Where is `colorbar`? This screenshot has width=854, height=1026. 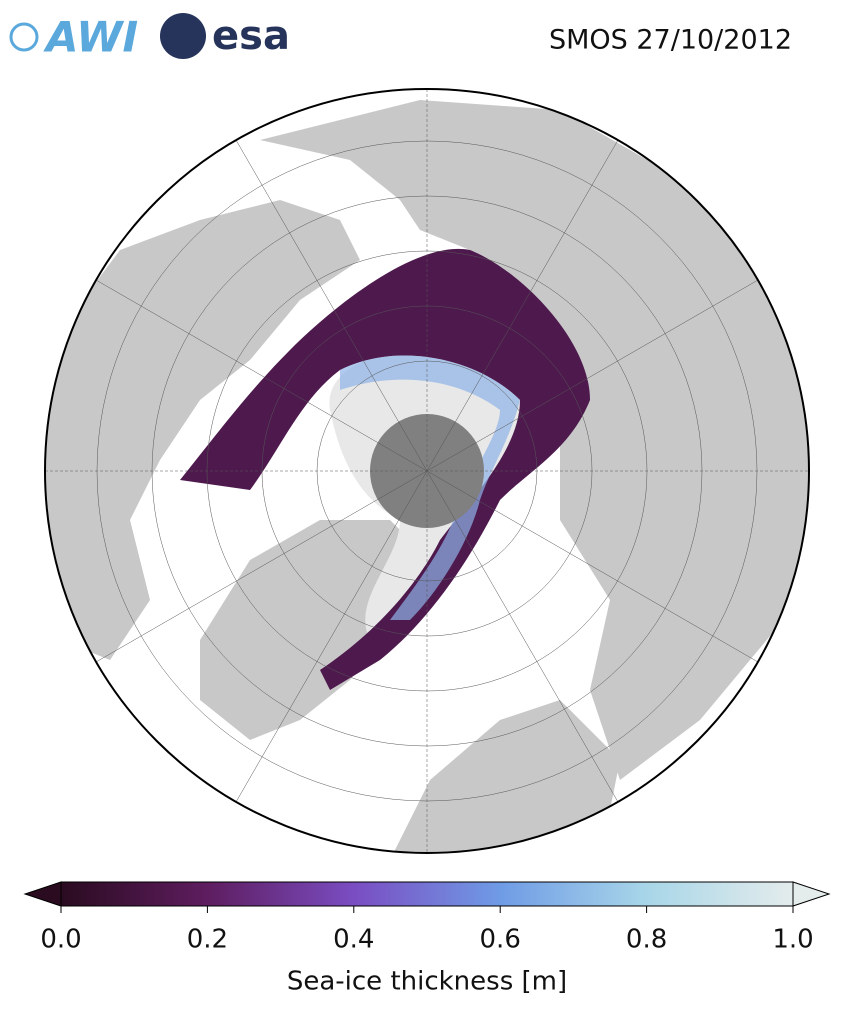
colorbar is located at coordinates (427, 897).